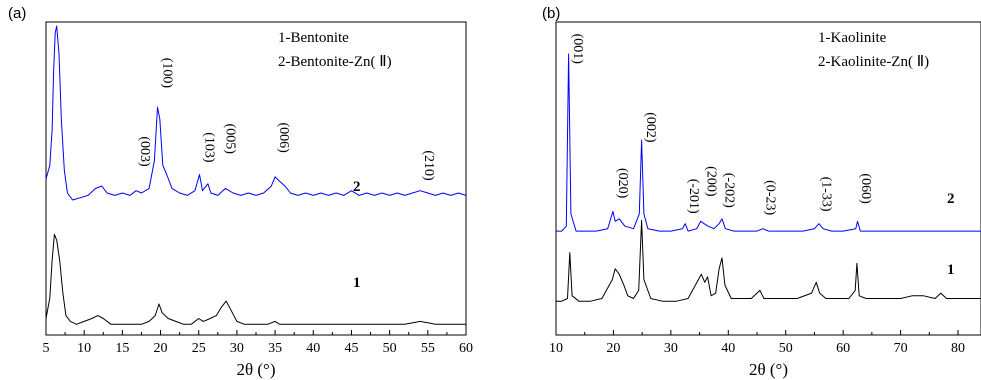 The height and width of the screenshot is (380, 981). What do you see at coordinates (208, 147) in the screenshot?
I see `peak-label: (103)` at bounding box center [208, 147].